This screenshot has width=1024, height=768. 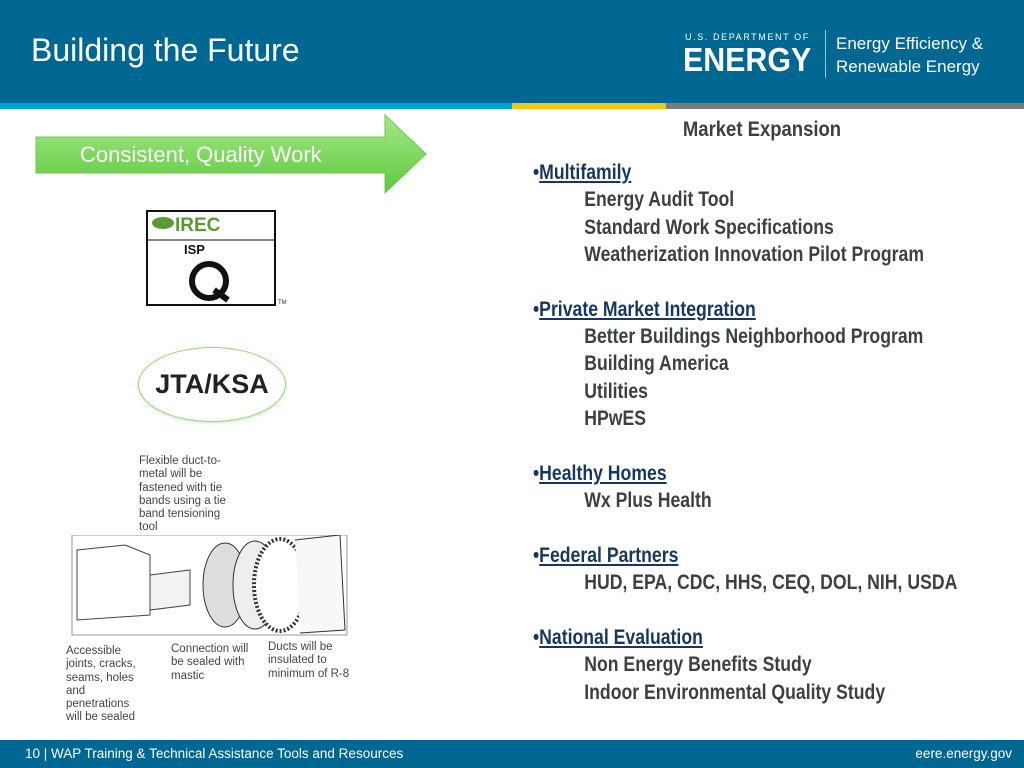 I want to click on arrow-shape, so click(x=231, y=154).